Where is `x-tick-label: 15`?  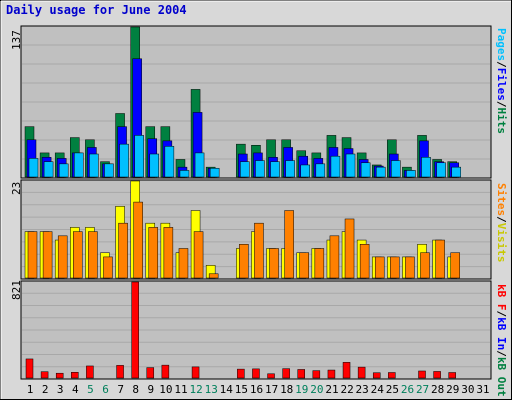
x-tick-label: 15 is located at coordinates (241, 389).